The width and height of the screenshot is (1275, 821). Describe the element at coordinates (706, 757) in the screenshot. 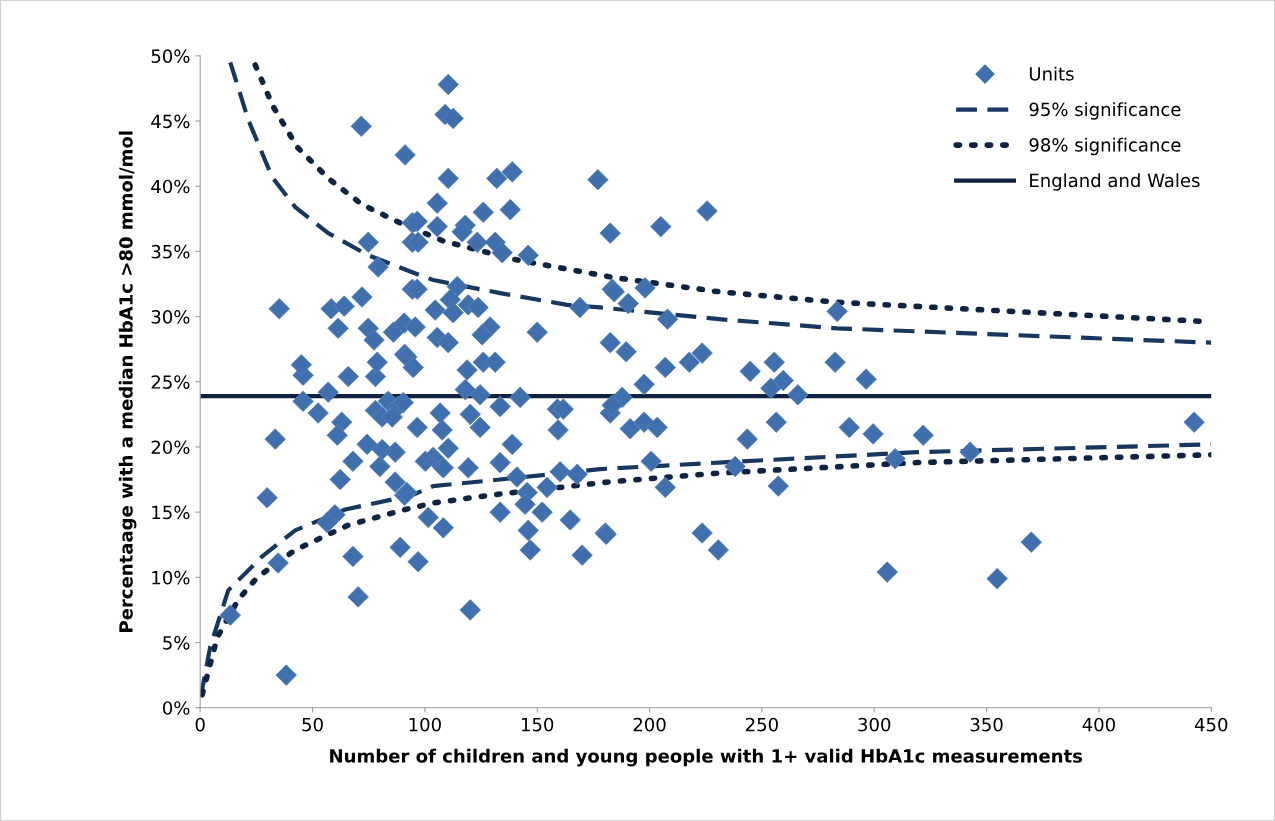

I see `x-axis-title: Number of children and young people with 1+ valid HbA1c measurements` at that location.